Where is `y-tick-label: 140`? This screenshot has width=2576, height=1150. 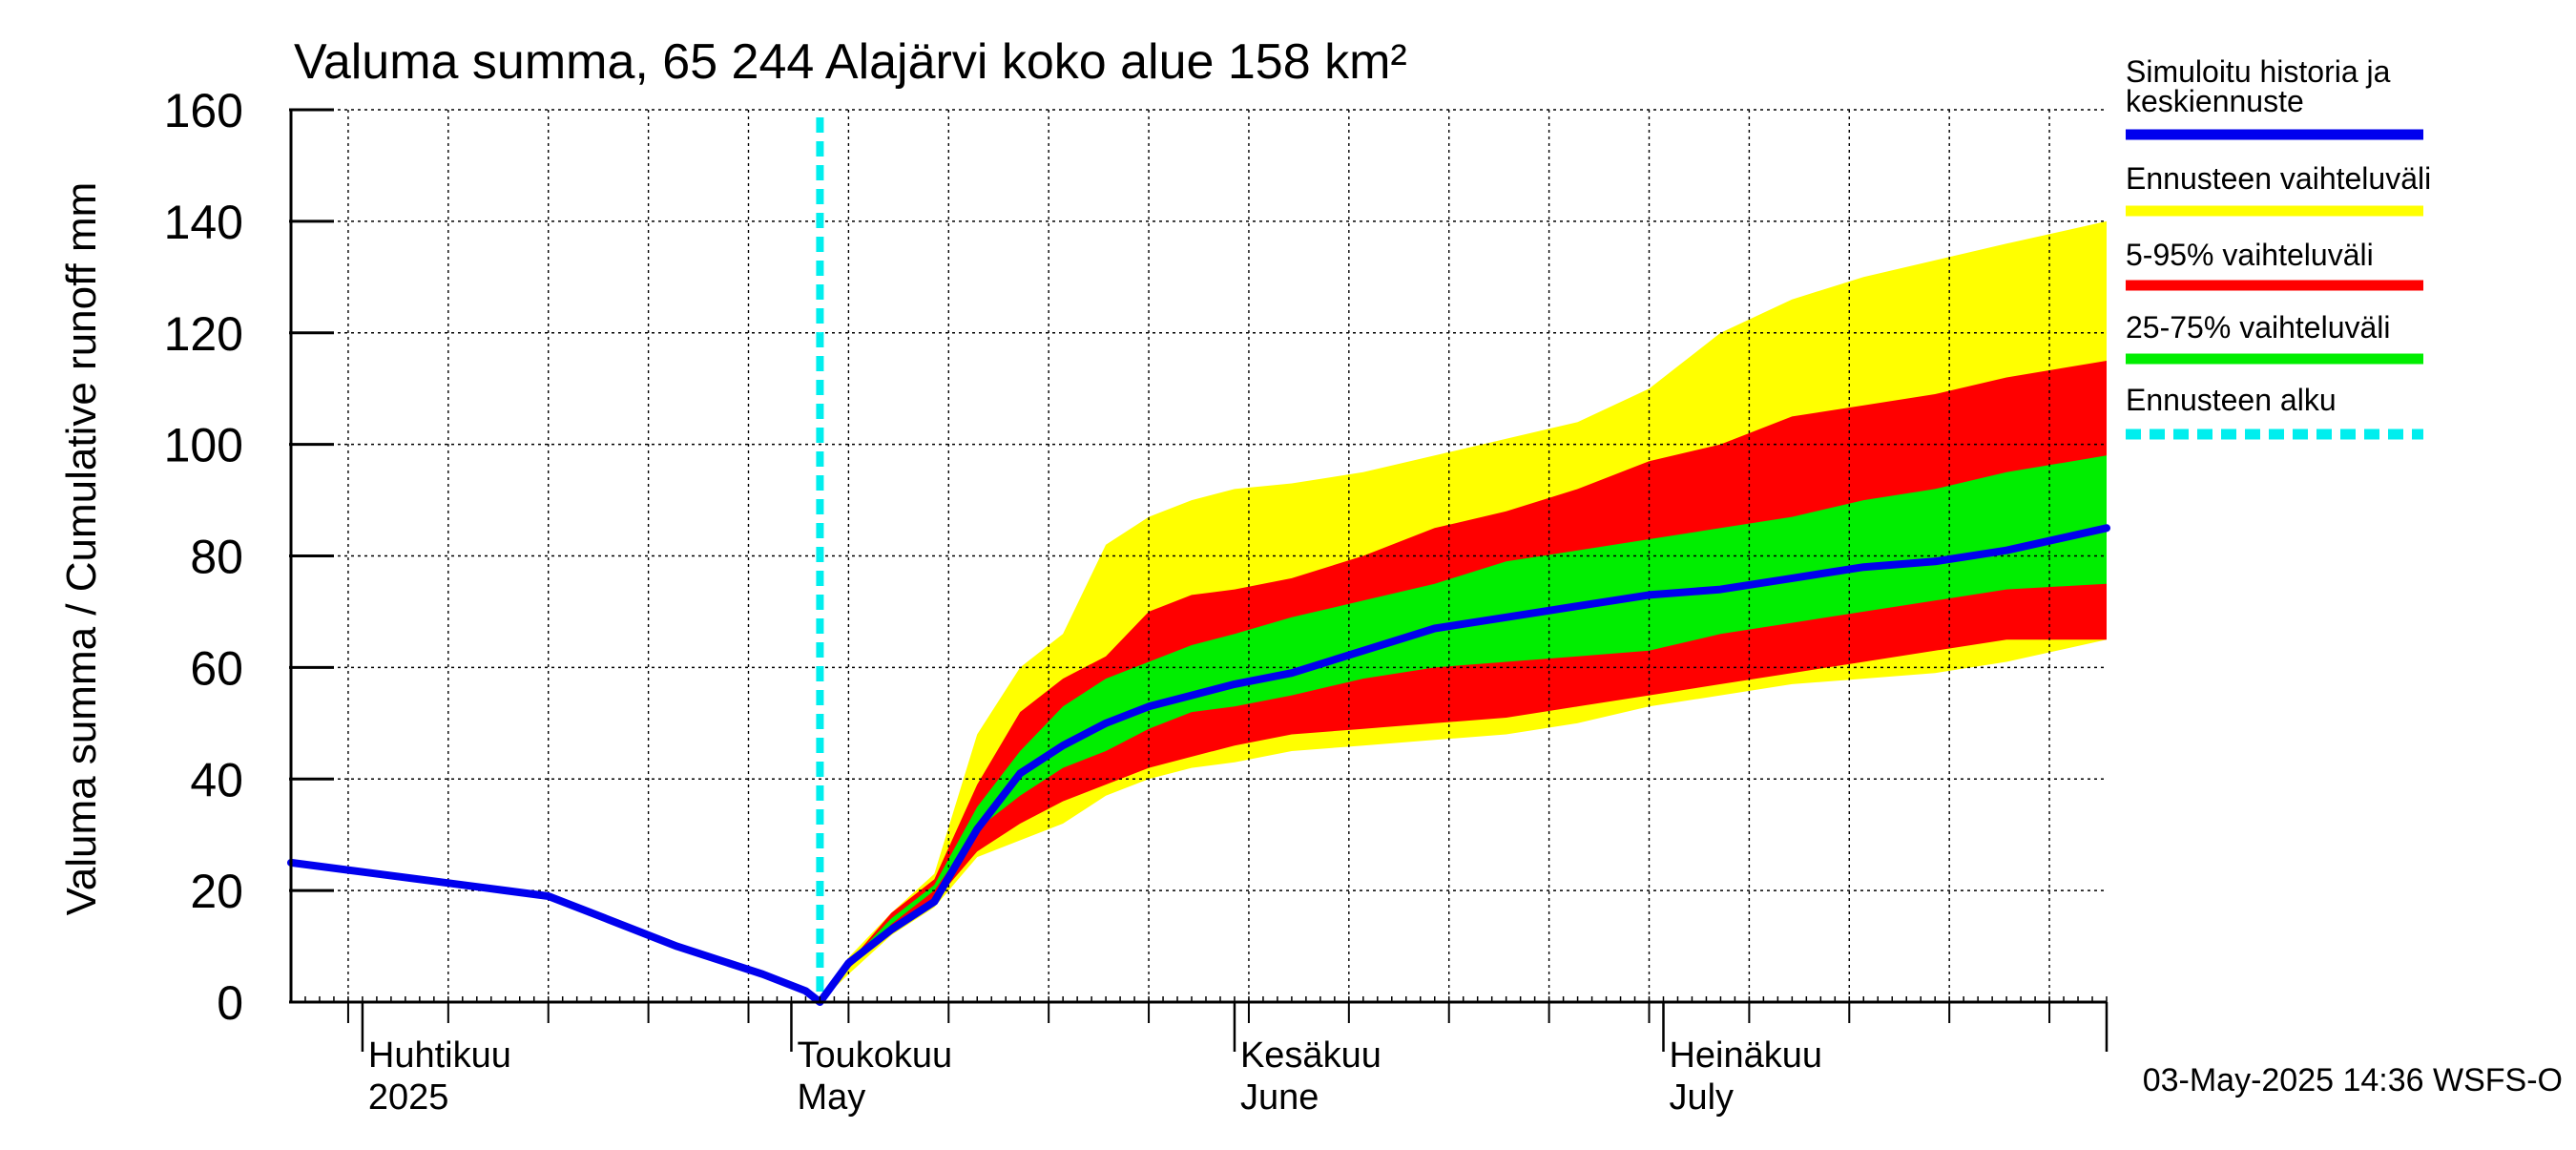 y-tick-label: 140 is located at coordinates (203, 222).